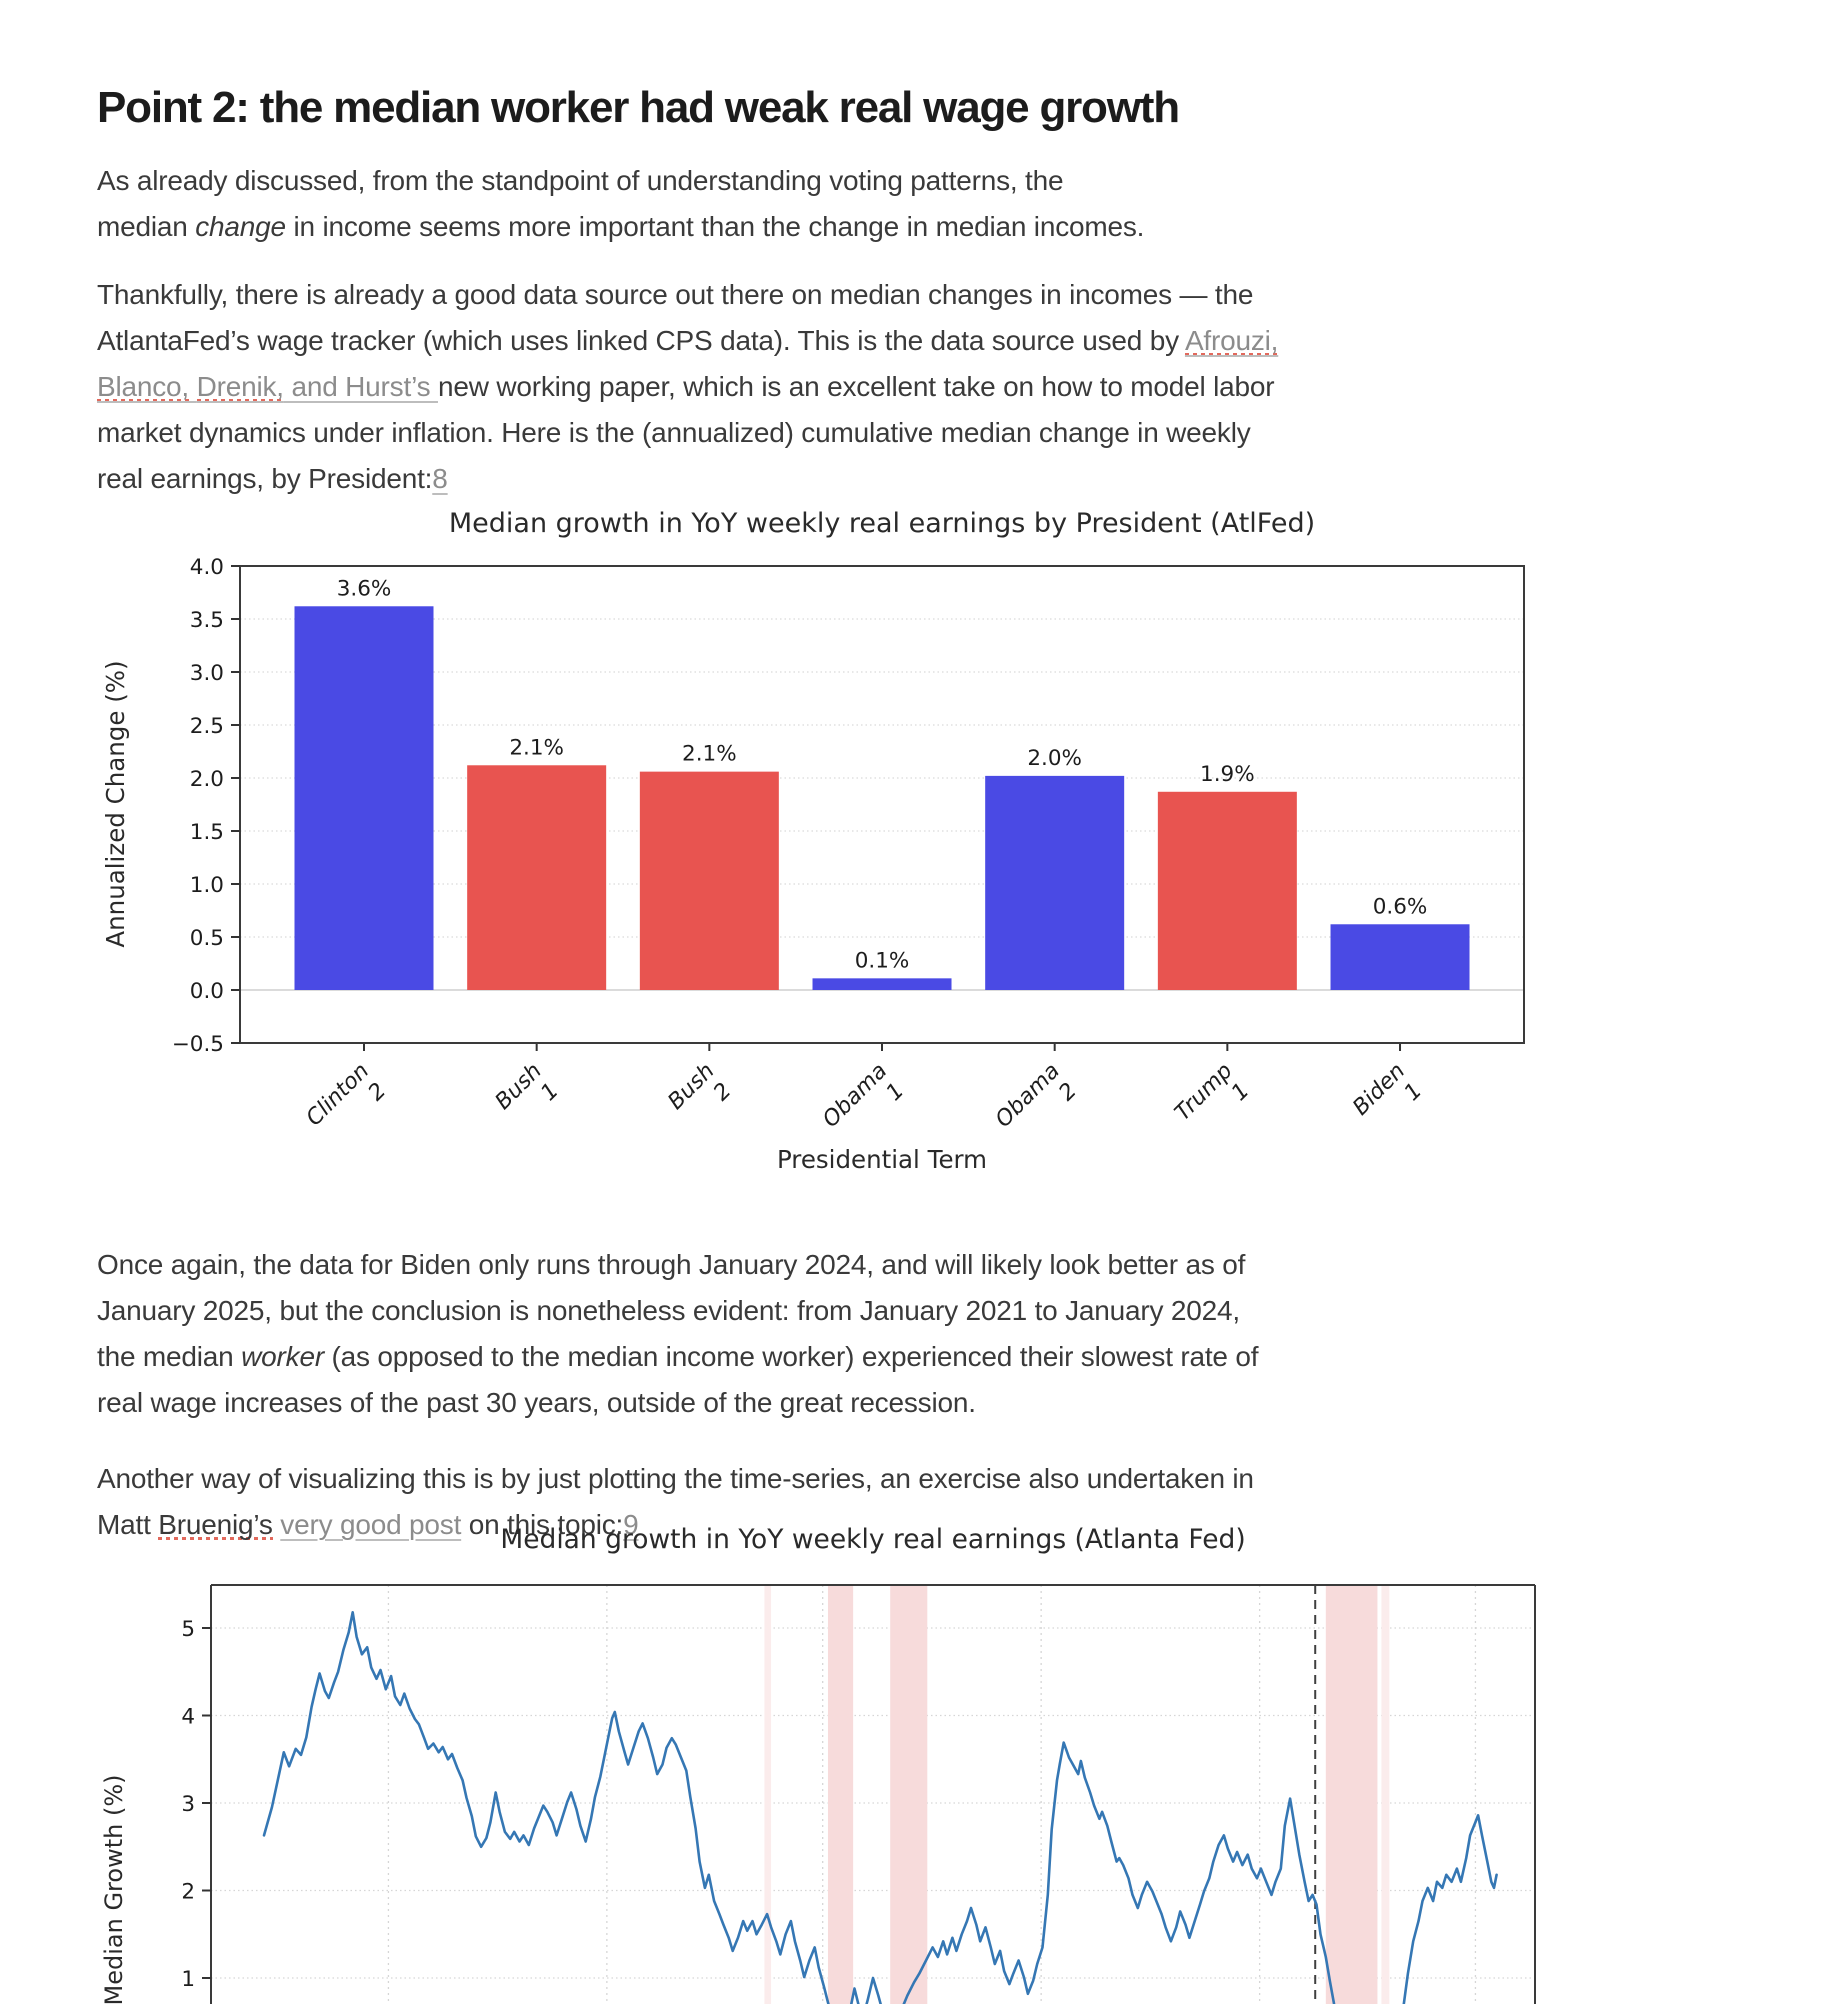 The image size is (1838, 2004). What do you see at coordinates (240, 226) in the screenshot?
I see `text-segment: change` at bounding box center [240, 226].